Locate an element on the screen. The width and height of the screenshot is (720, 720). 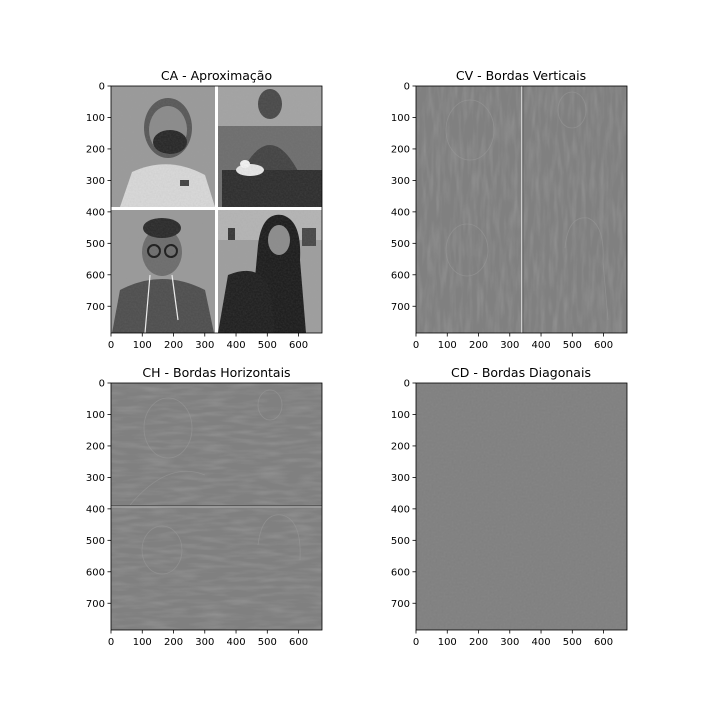
panel-cd-x-axis: 0 100 200 300 400 500 600 is located at coordinates (513, 639).